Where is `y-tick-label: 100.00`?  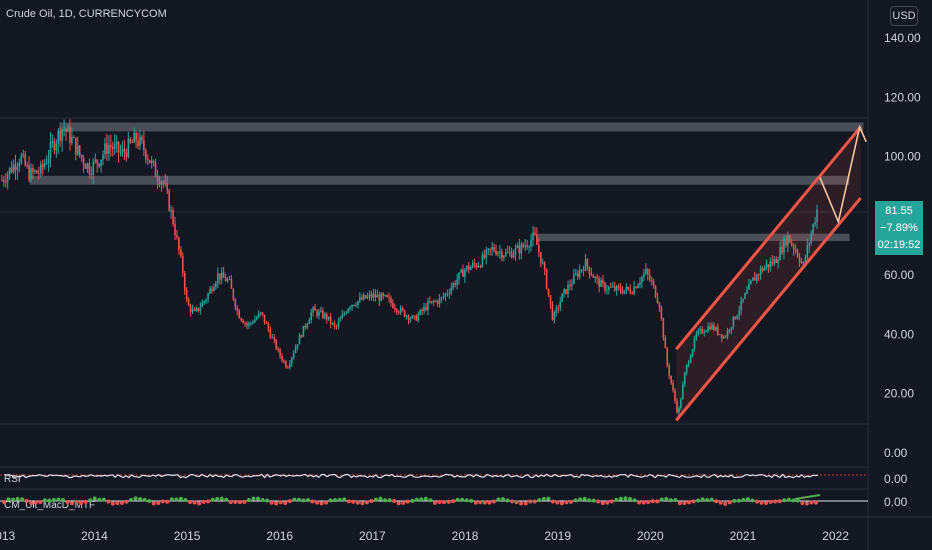
y-tick-label: 100.00 is located at coordinates (902, 157).